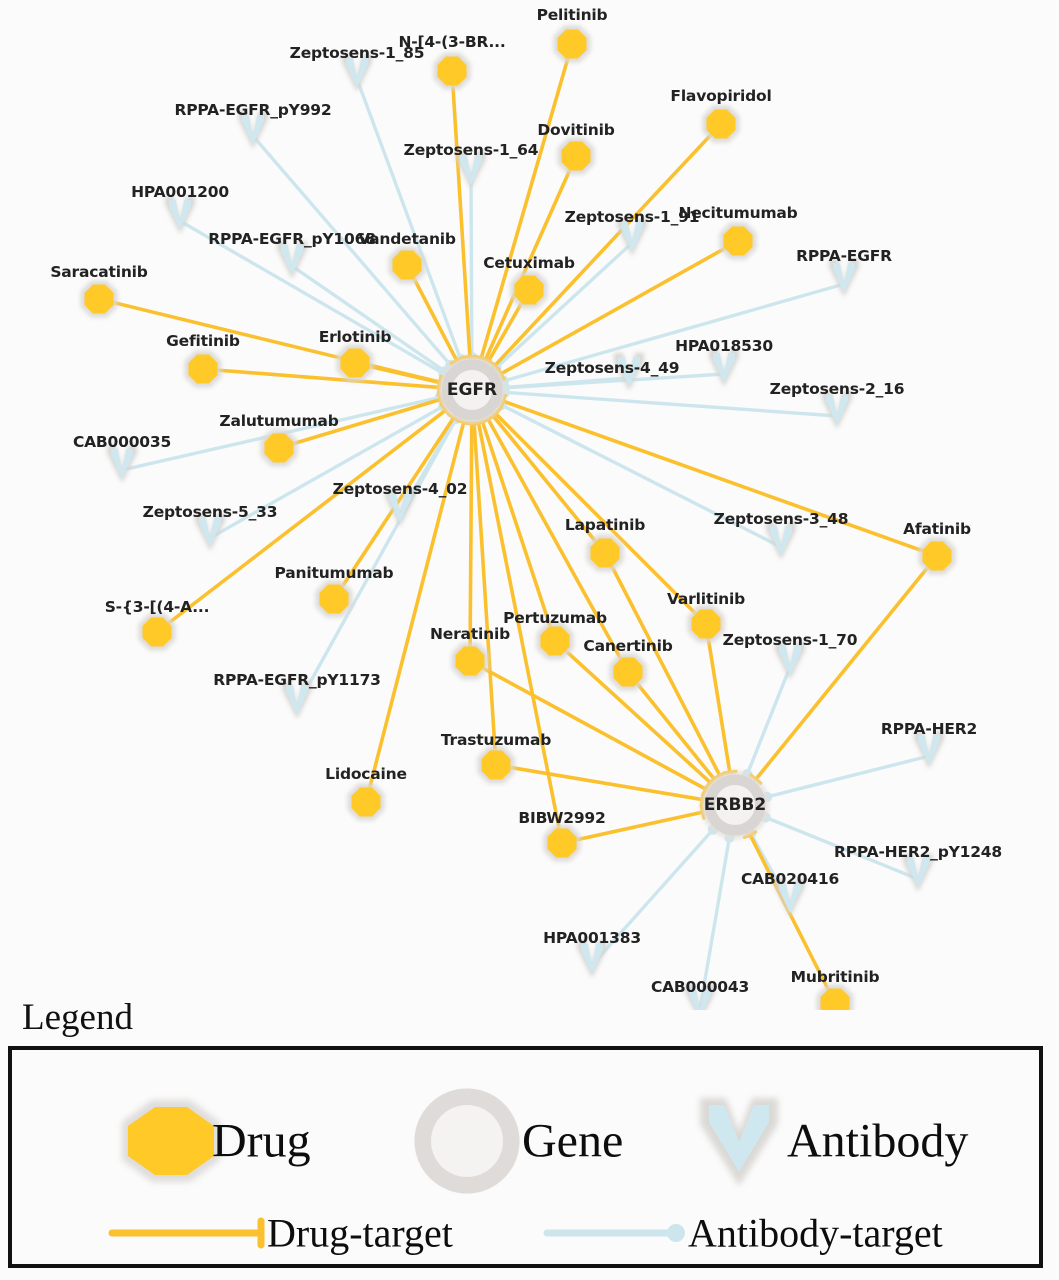  I want to click on antibody-node-label: HPA001383, so click(592, 938).